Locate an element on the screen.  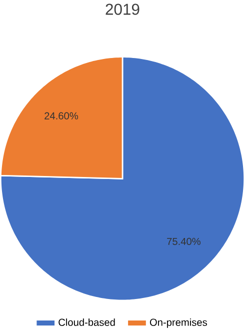
legend-label: On-premises is located at coordinates (179, 323).